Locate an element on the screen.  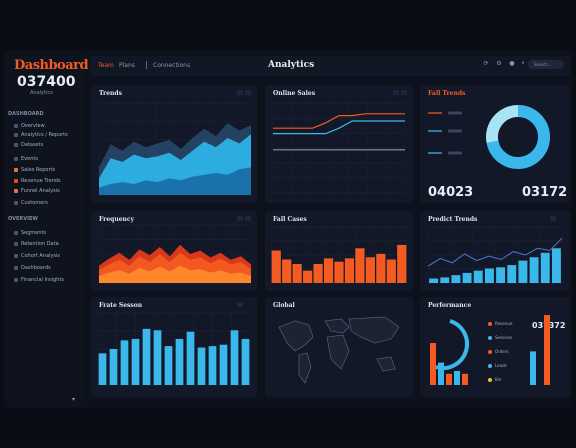
sidebar-item: Retention Data is located at coordinates (36, 243).